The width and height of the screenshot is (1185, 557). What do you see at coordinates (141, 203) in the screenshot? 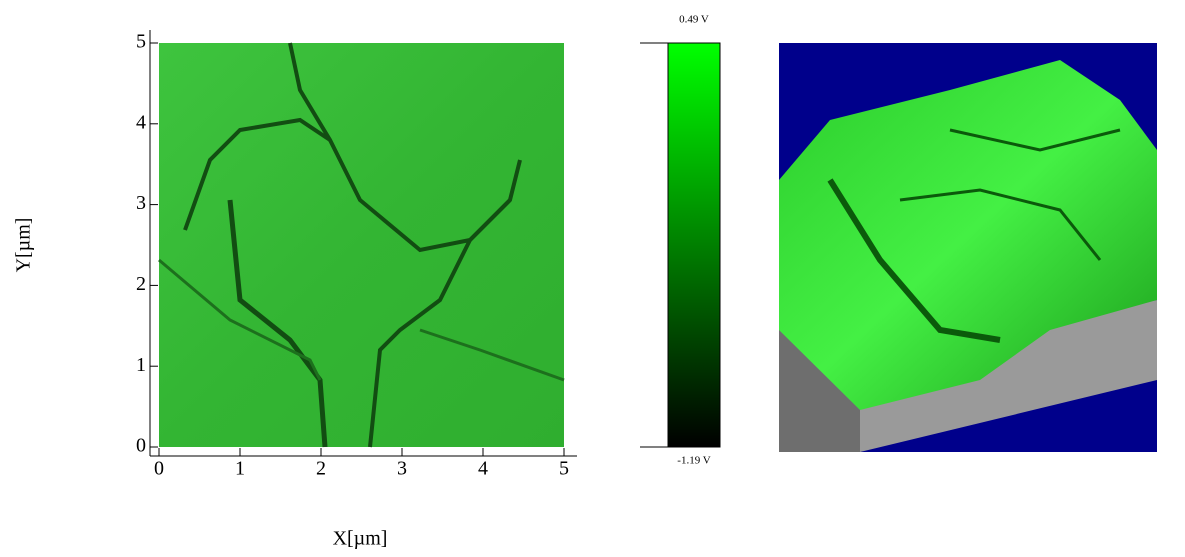
I see `y-tick-label: 3` at bounding box center [141, 203].